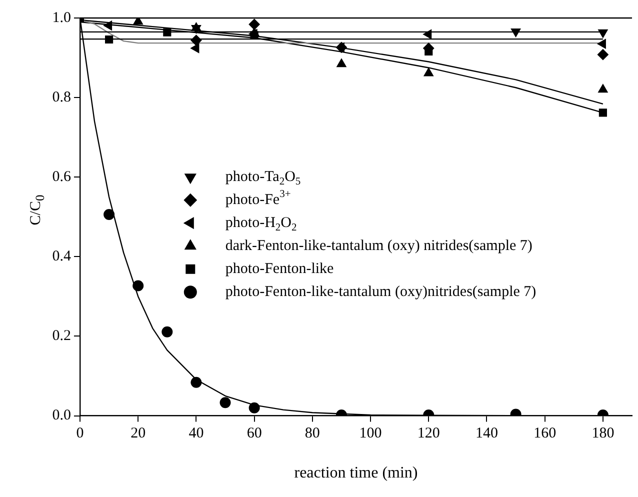 This screenshot has height=497, width=638. Describe the element at coordinates (80, 434) in the screenshot. I see `x-tick-label: 0` at that location.